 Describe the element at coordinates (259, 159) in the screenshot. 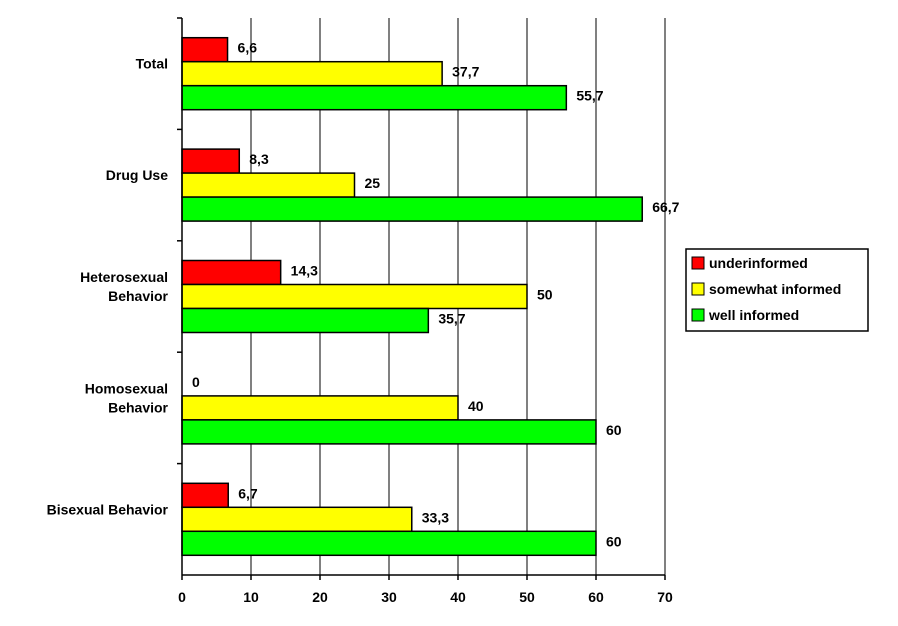

I see `data-label-underinformed-1: 8,3` at that location.